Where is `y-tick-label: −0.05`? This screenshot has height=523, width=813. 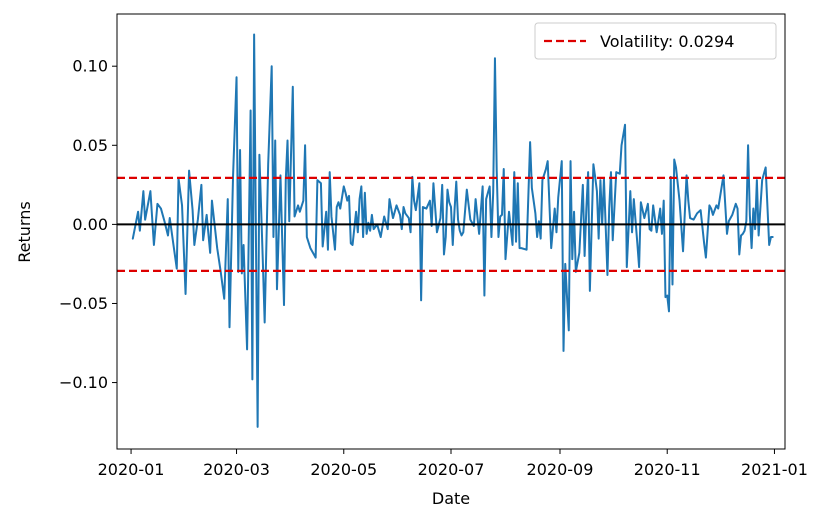 y-tick-label: −0.05 is located at coordinates (83, 303).